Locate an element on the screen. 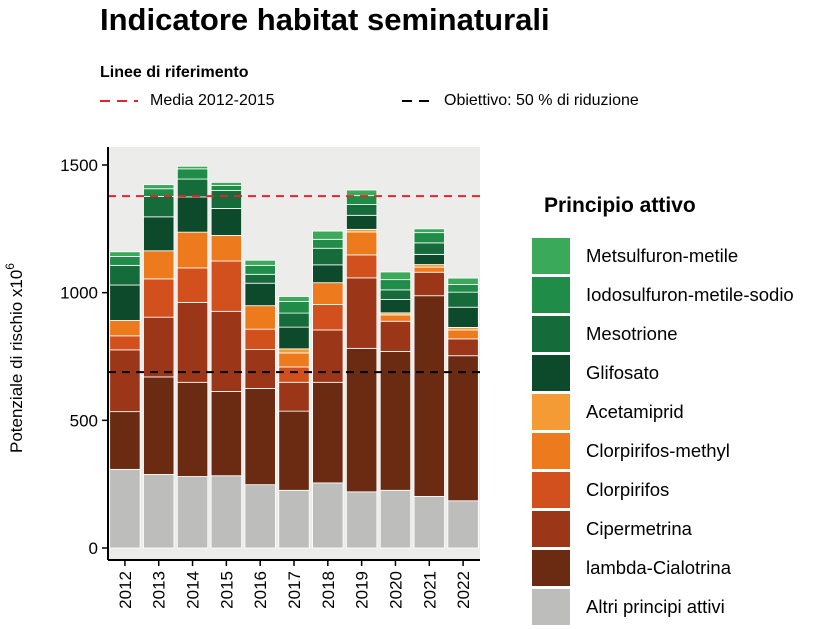 The height and width of the screenshot is (629, 836). legend-label: Acetamiprid is located at coordinates (635, 411).